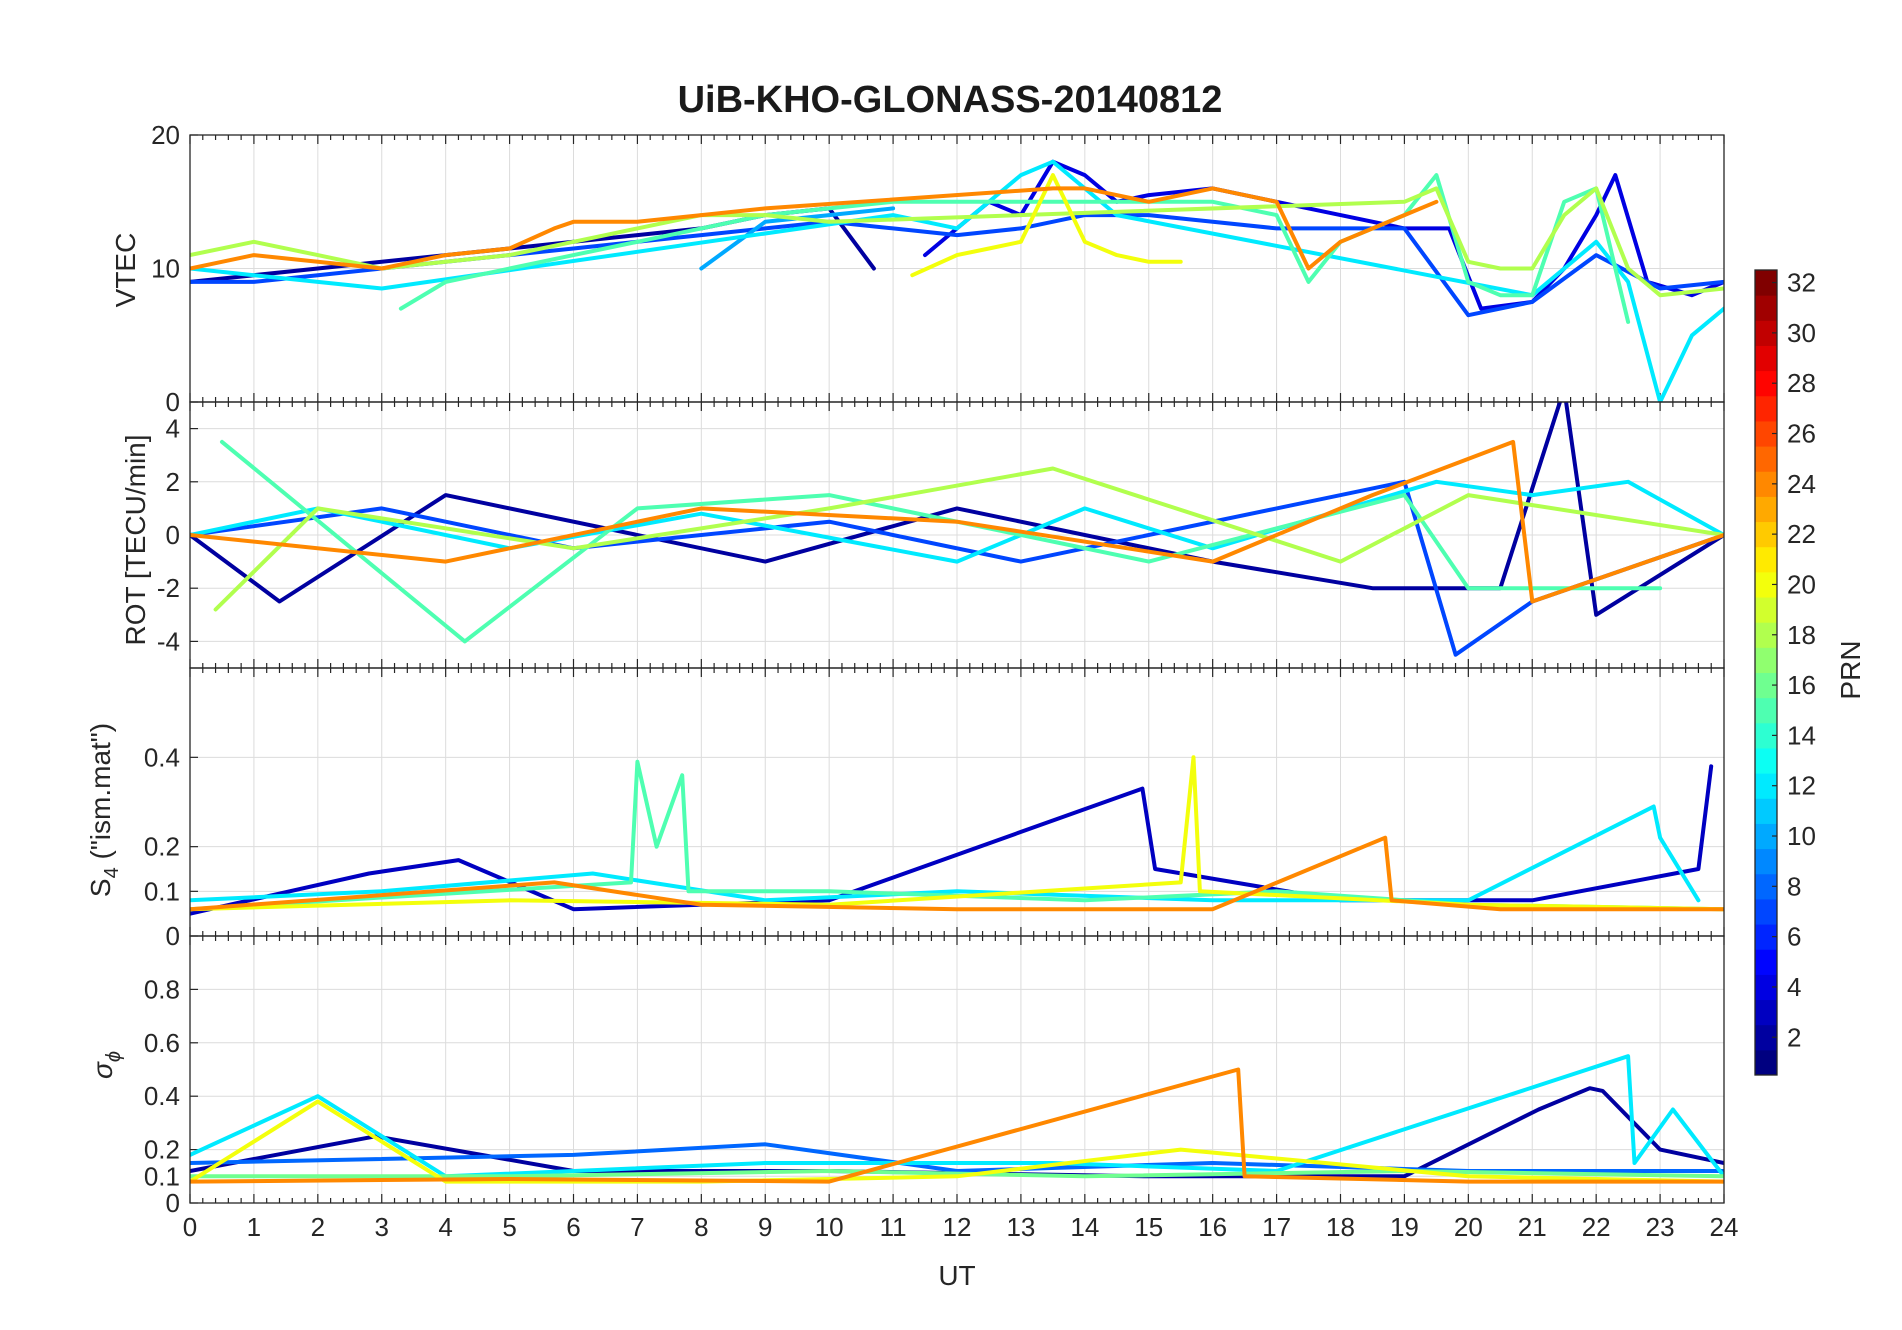  Describe the element at coordinates (957, 1227) in the screenshot. I see `x-tick-label: 12` at that location.